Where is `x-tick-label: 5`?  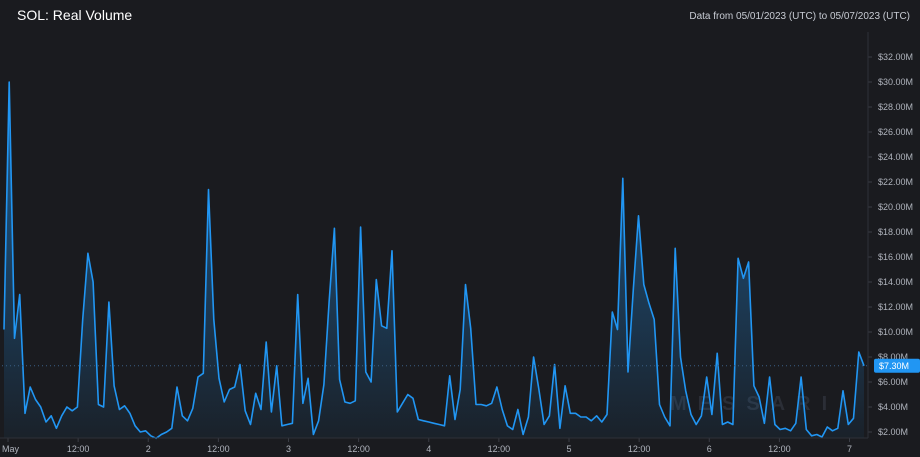
x-tick-label: 5 is located at coordinates (568, 449).